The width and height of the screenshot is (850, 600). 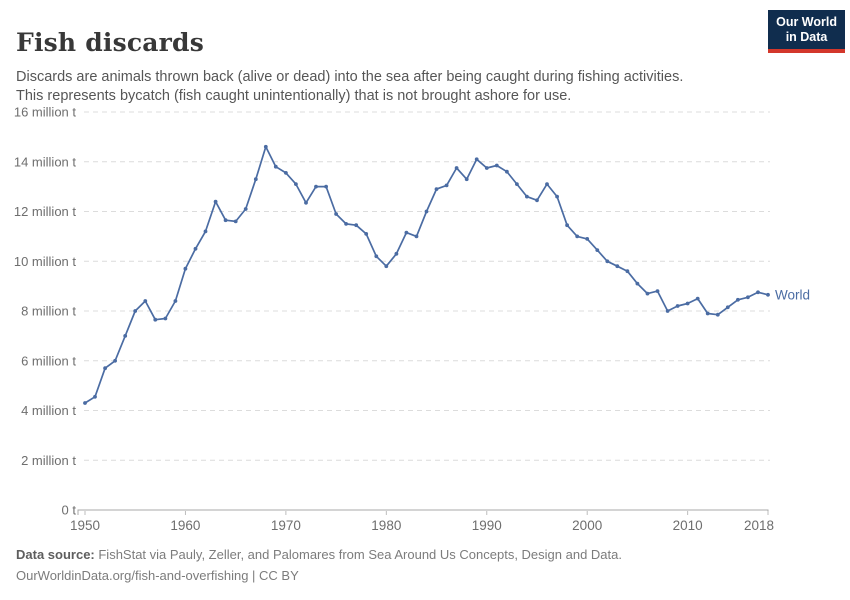 I want to click on x-tick-label: 2010, so click(x=688, y=525).